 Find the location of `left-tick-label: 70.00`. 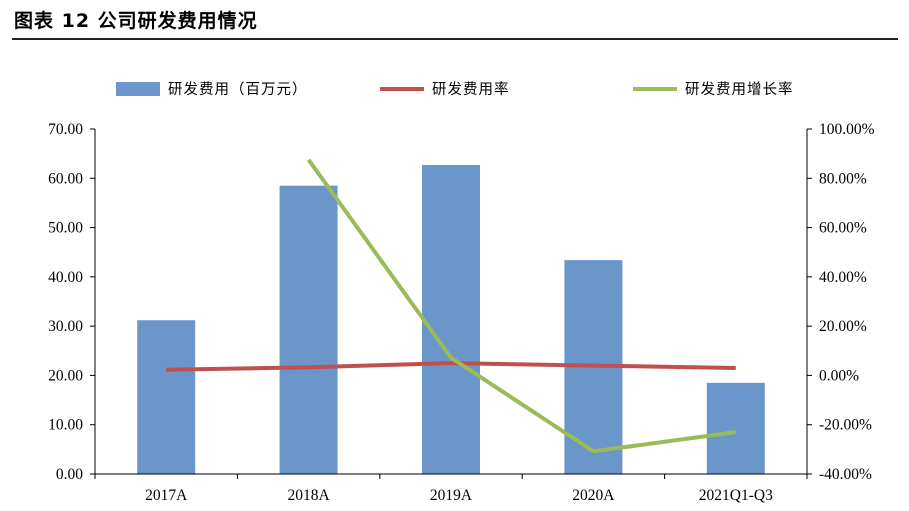

left-tick-label: 70.00 is located at coordinates (65, 129).